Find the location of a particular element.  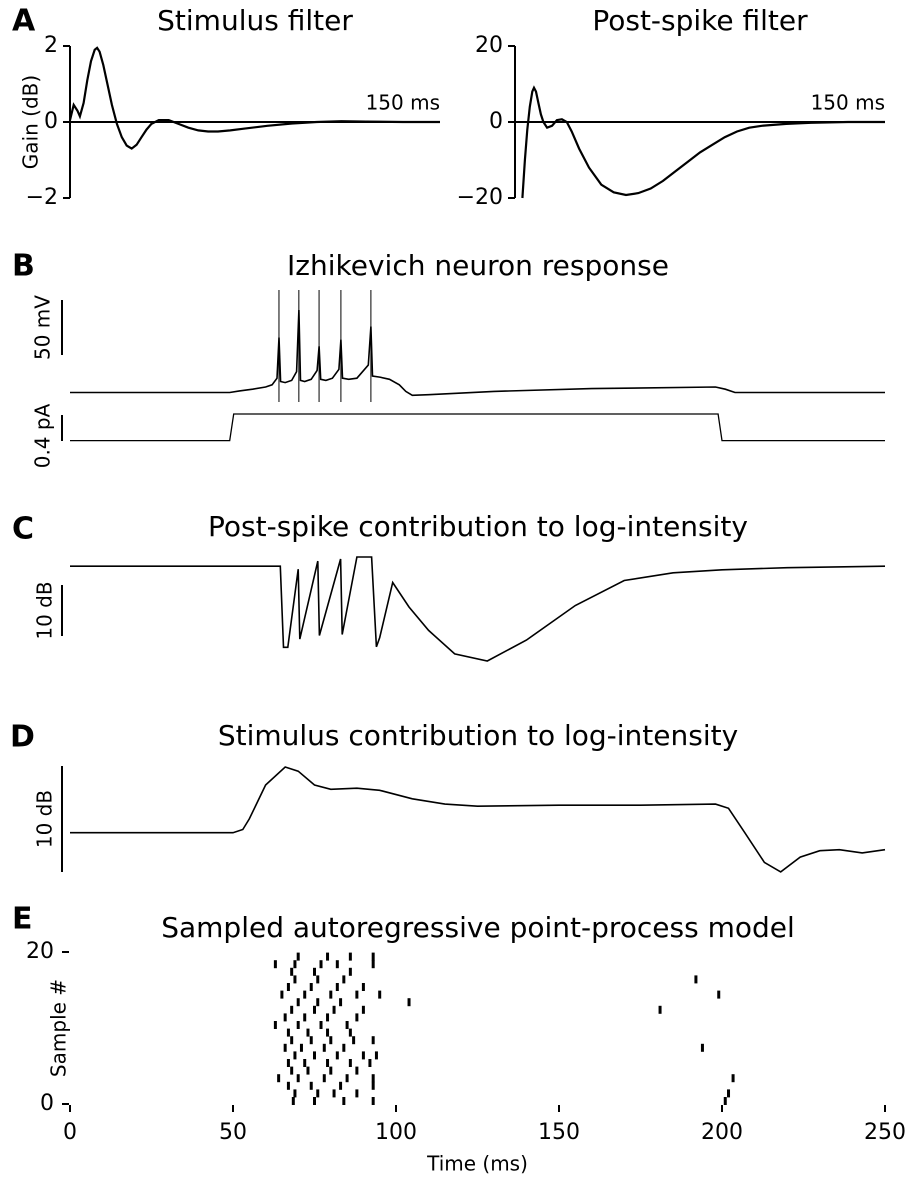

chart-title: Post-spike contribution to log-intensity is located at coordinates (478, 526).